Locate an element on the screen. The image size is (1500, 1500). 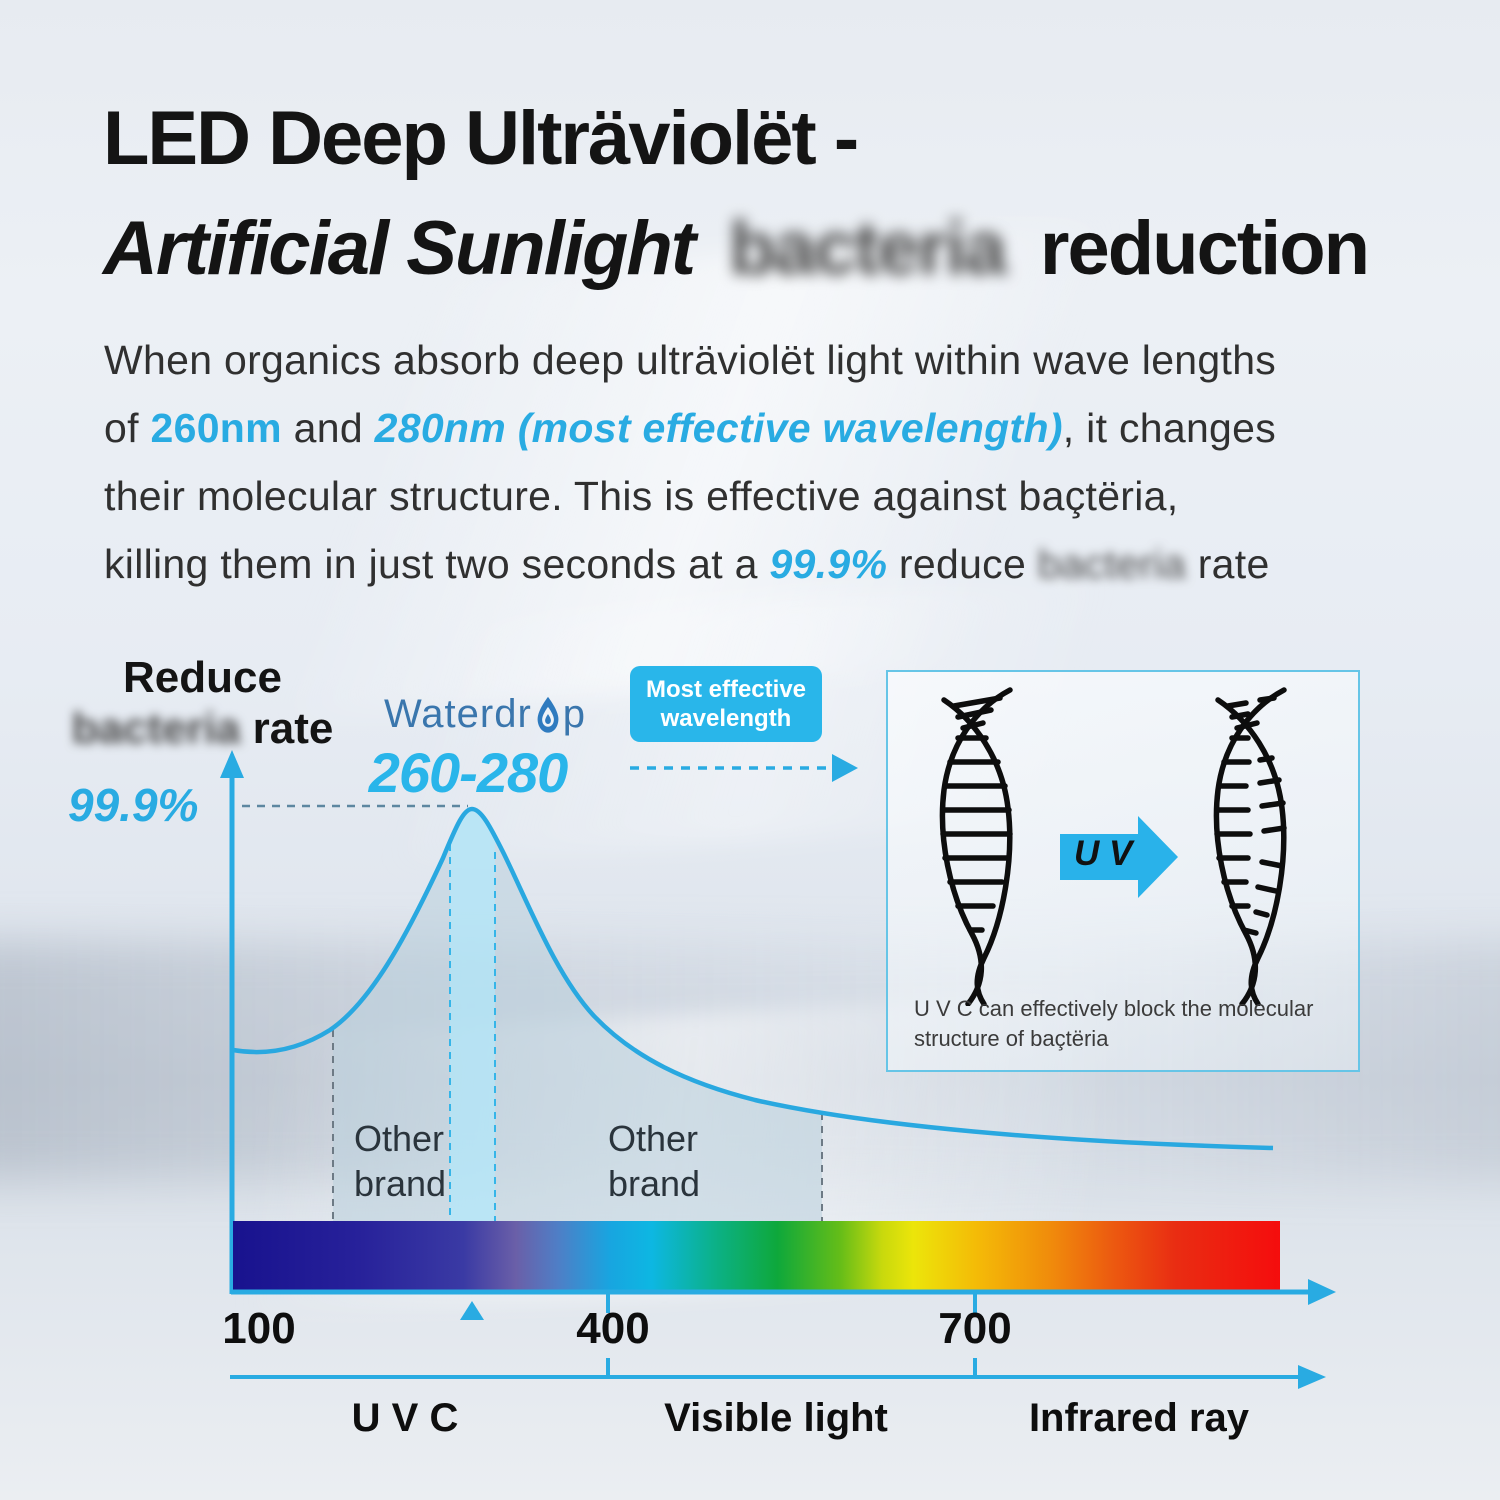
waterdrop-logo-suffix: p is located at coordinates (574, 714).